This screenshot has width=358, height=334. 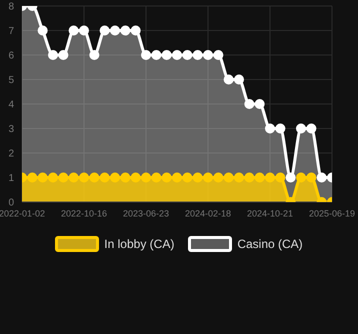 What do you see at coordinates (11, 178) in the screenshot?
I see `y-tick-label: 1` at bounding box center [11, 178].